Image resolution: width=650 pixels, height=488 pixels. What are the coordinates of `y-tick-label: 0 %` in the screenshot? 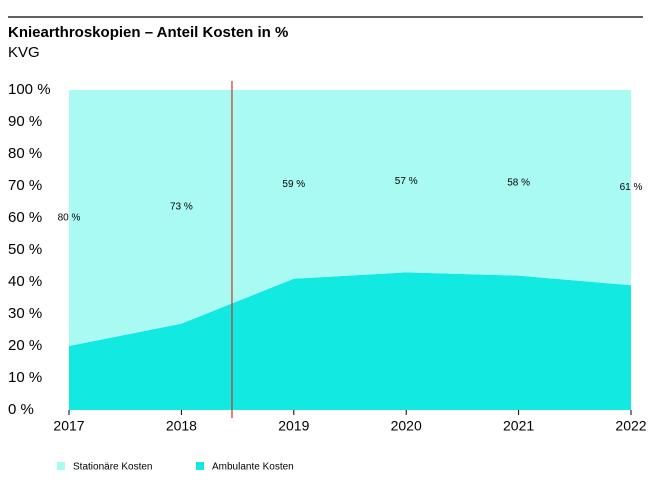 It's located at (21, 409).